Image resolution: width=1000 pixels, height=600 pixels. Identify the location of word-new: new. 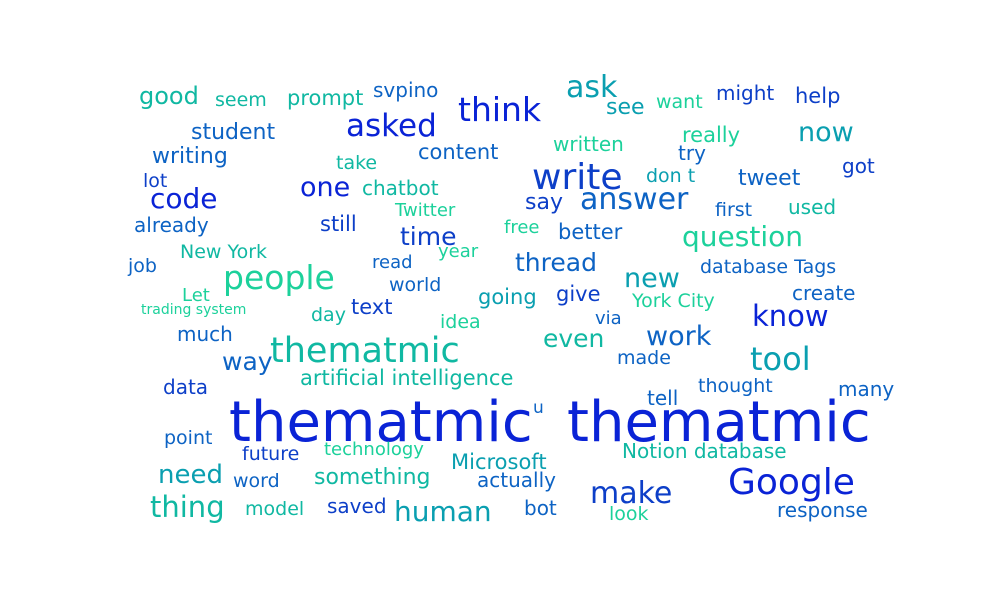
(652, 278).